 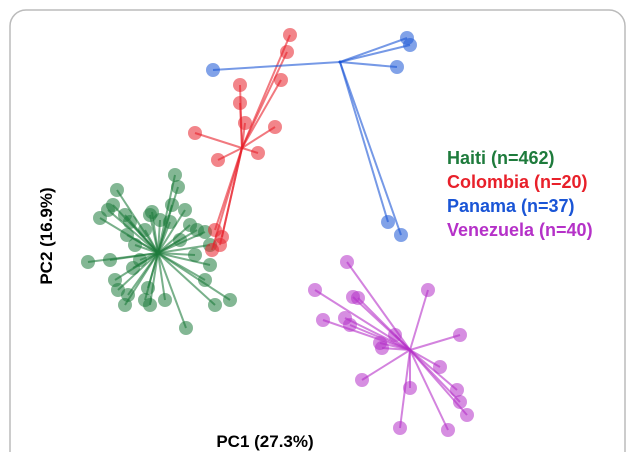 I want to click on legend-entry: Venezuela (n=40), so click(x=520, y=230).